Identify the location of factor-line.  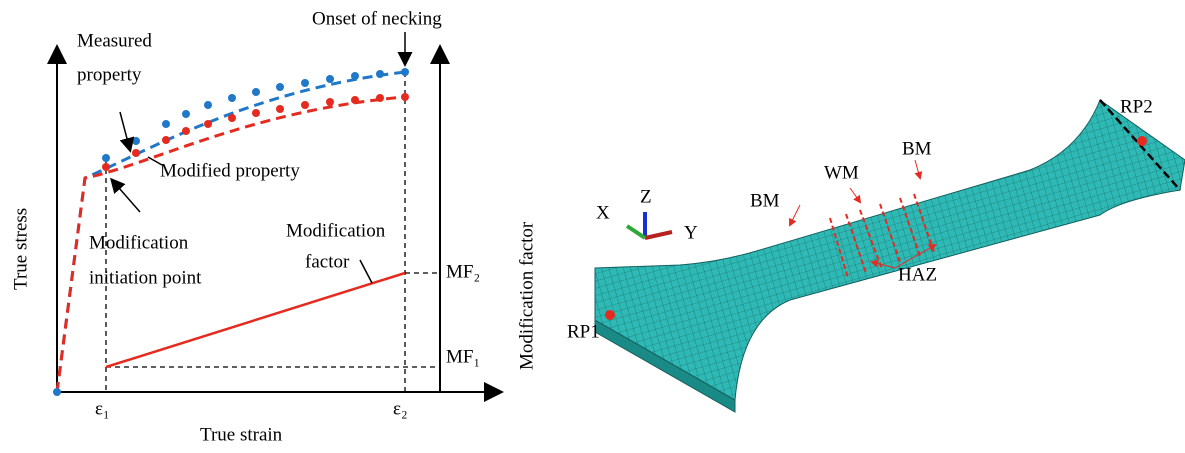
(255, 320).